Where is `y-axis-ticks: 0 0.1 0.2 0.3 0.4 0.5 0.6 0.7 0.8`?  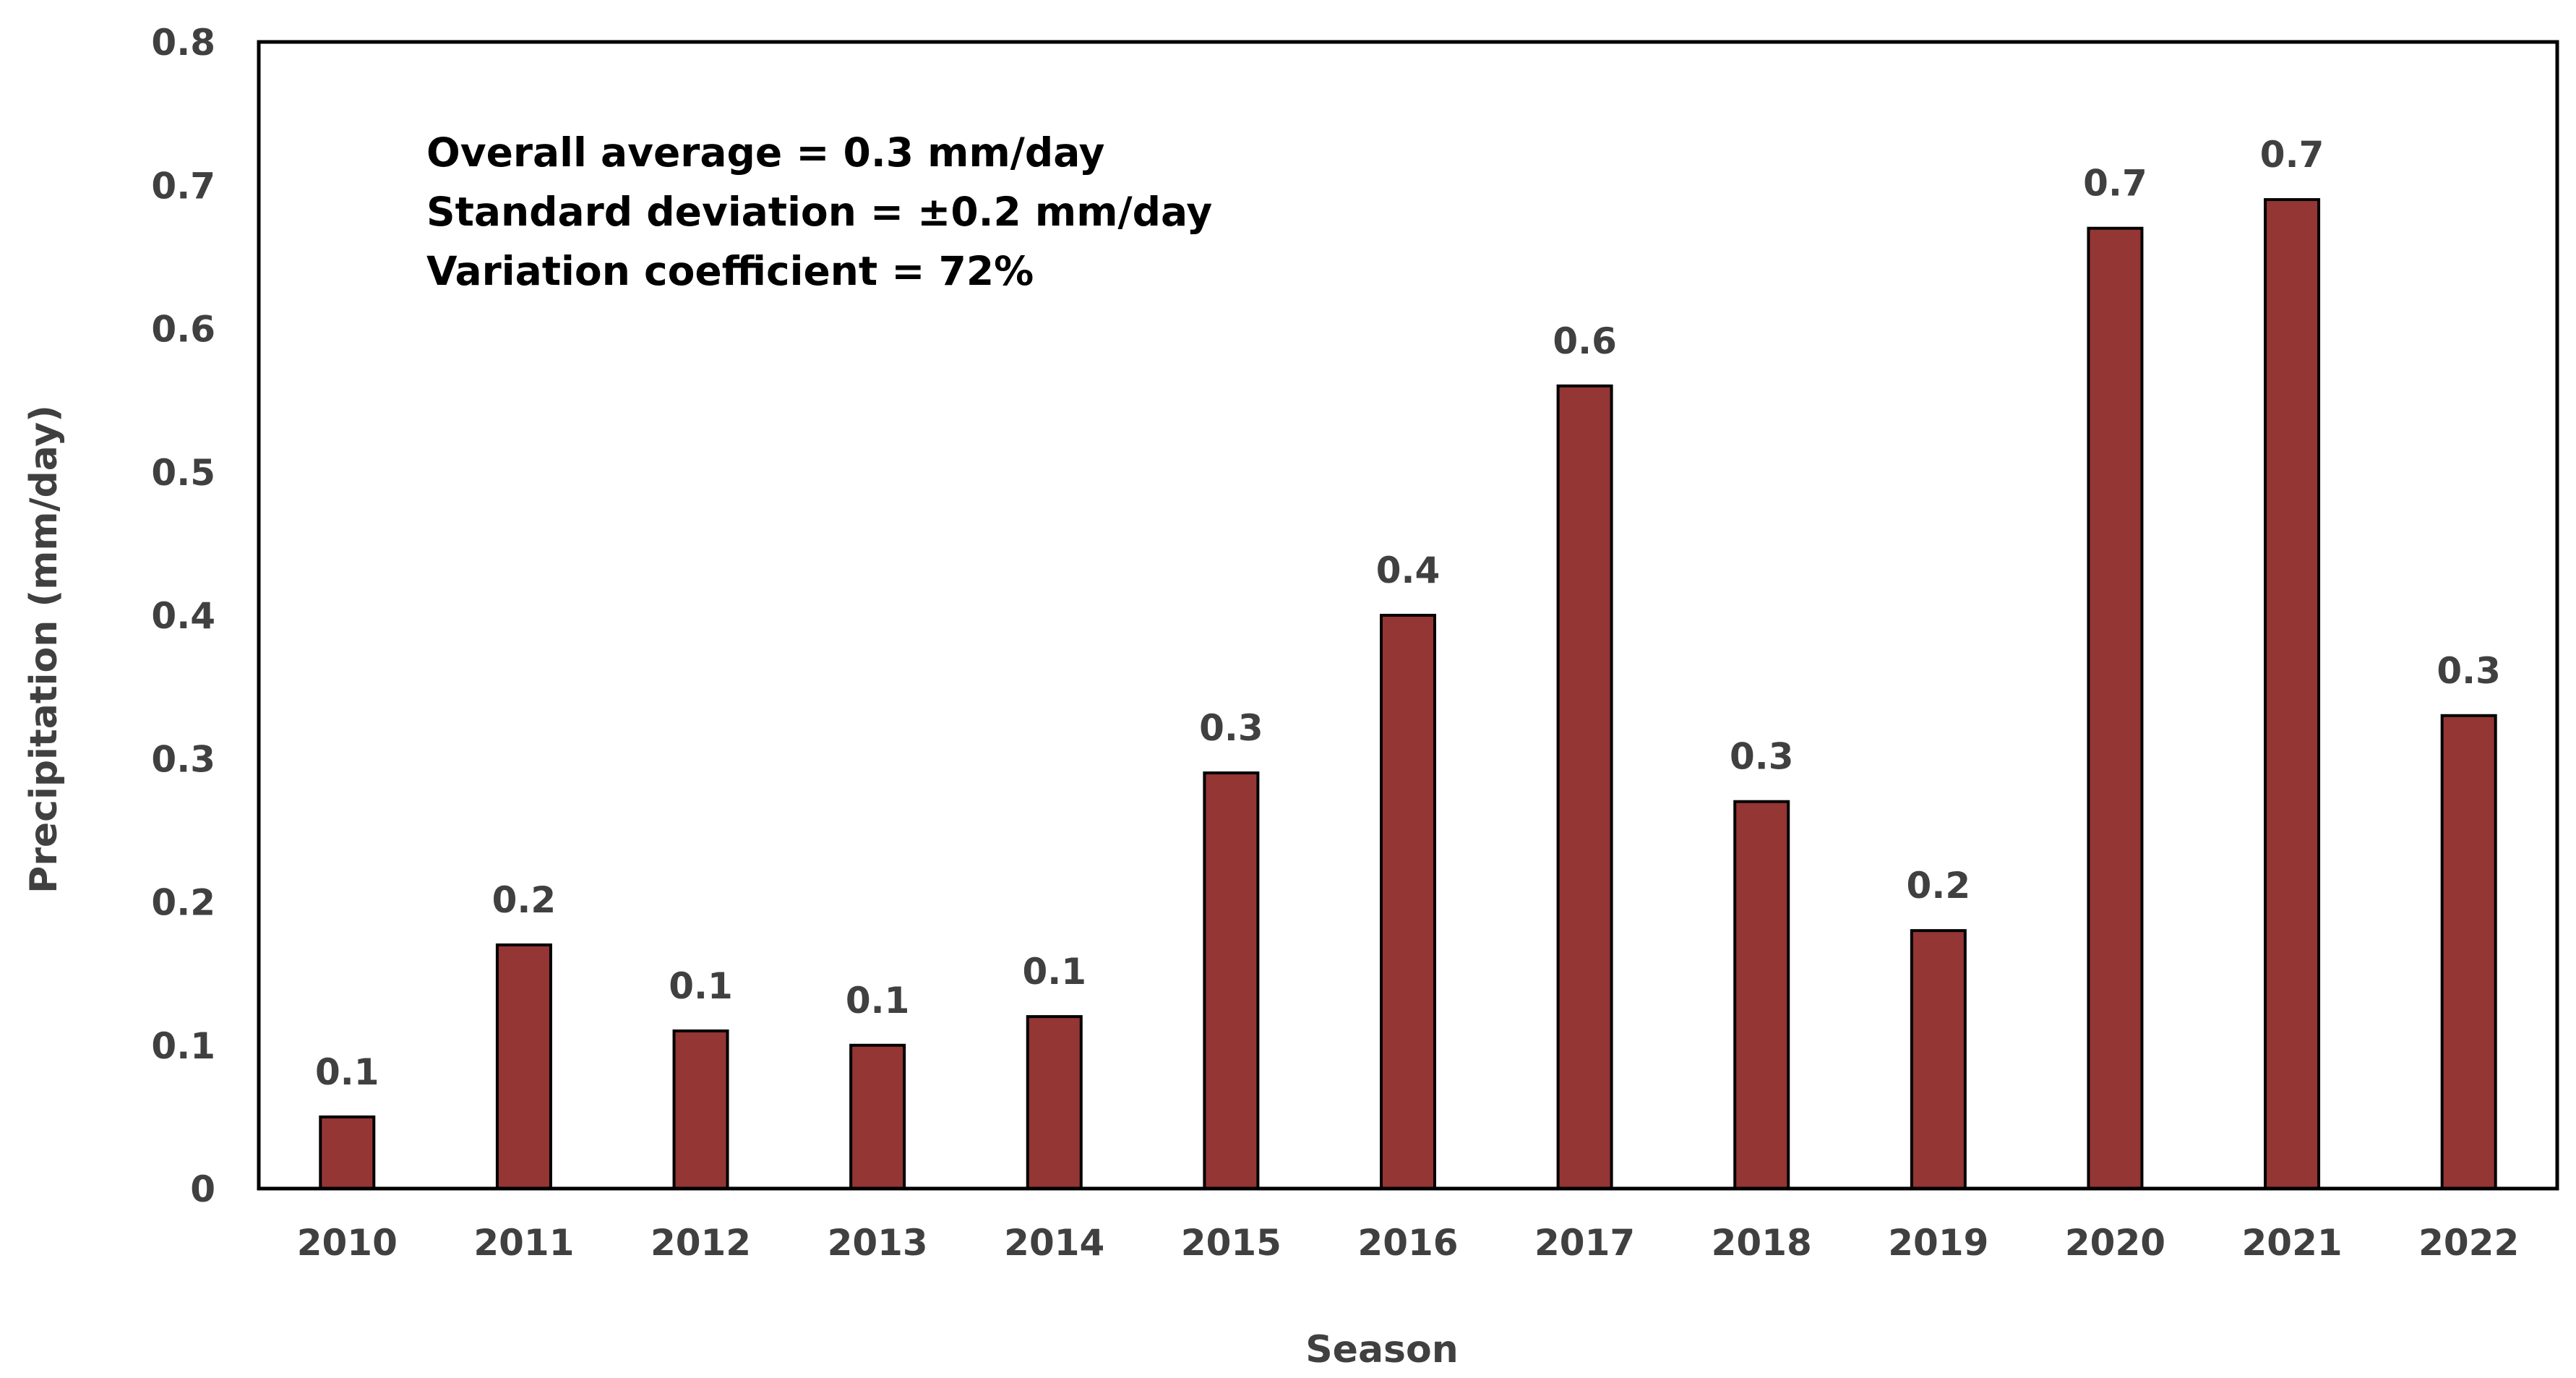 y-axis-ticks: 0 0.1 0.2 0.3 0.4 0.5 0.6 0.7 0.8 is located at coordinates (183, 616).